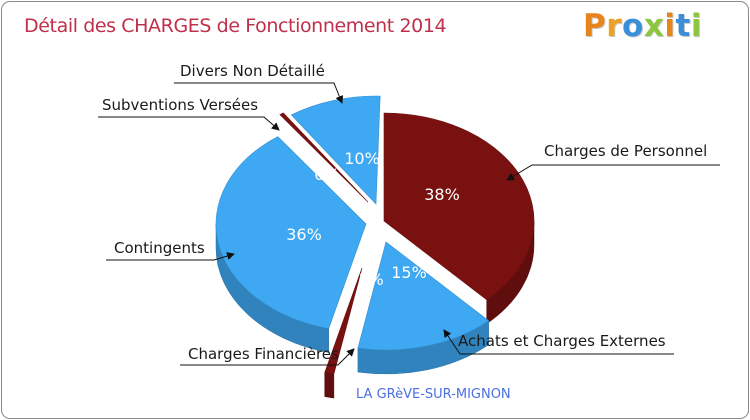 The height and width of the screenshot is (420, 750). What do you see at coordinates (362, 158) in the screenshot?
I see `slice-percent-label: 10%` at bounding box center [362, 158].